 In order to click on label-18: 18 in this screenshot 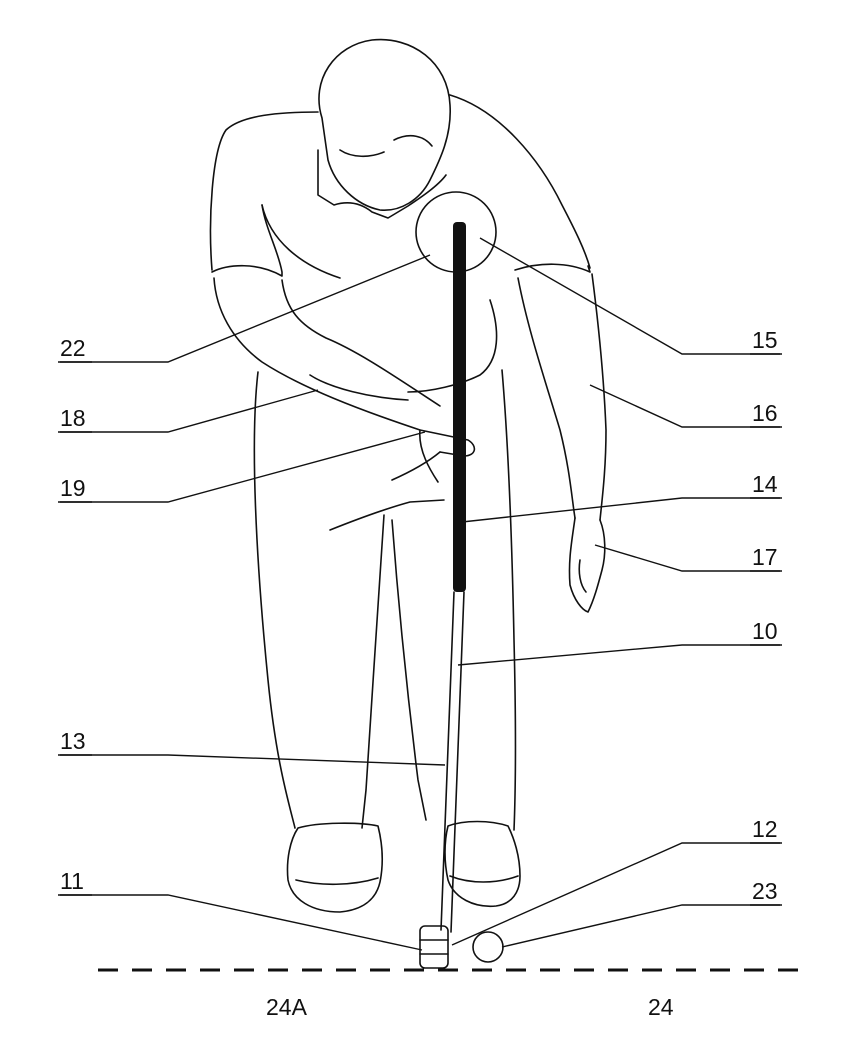, I will do `click(73, 418)`.